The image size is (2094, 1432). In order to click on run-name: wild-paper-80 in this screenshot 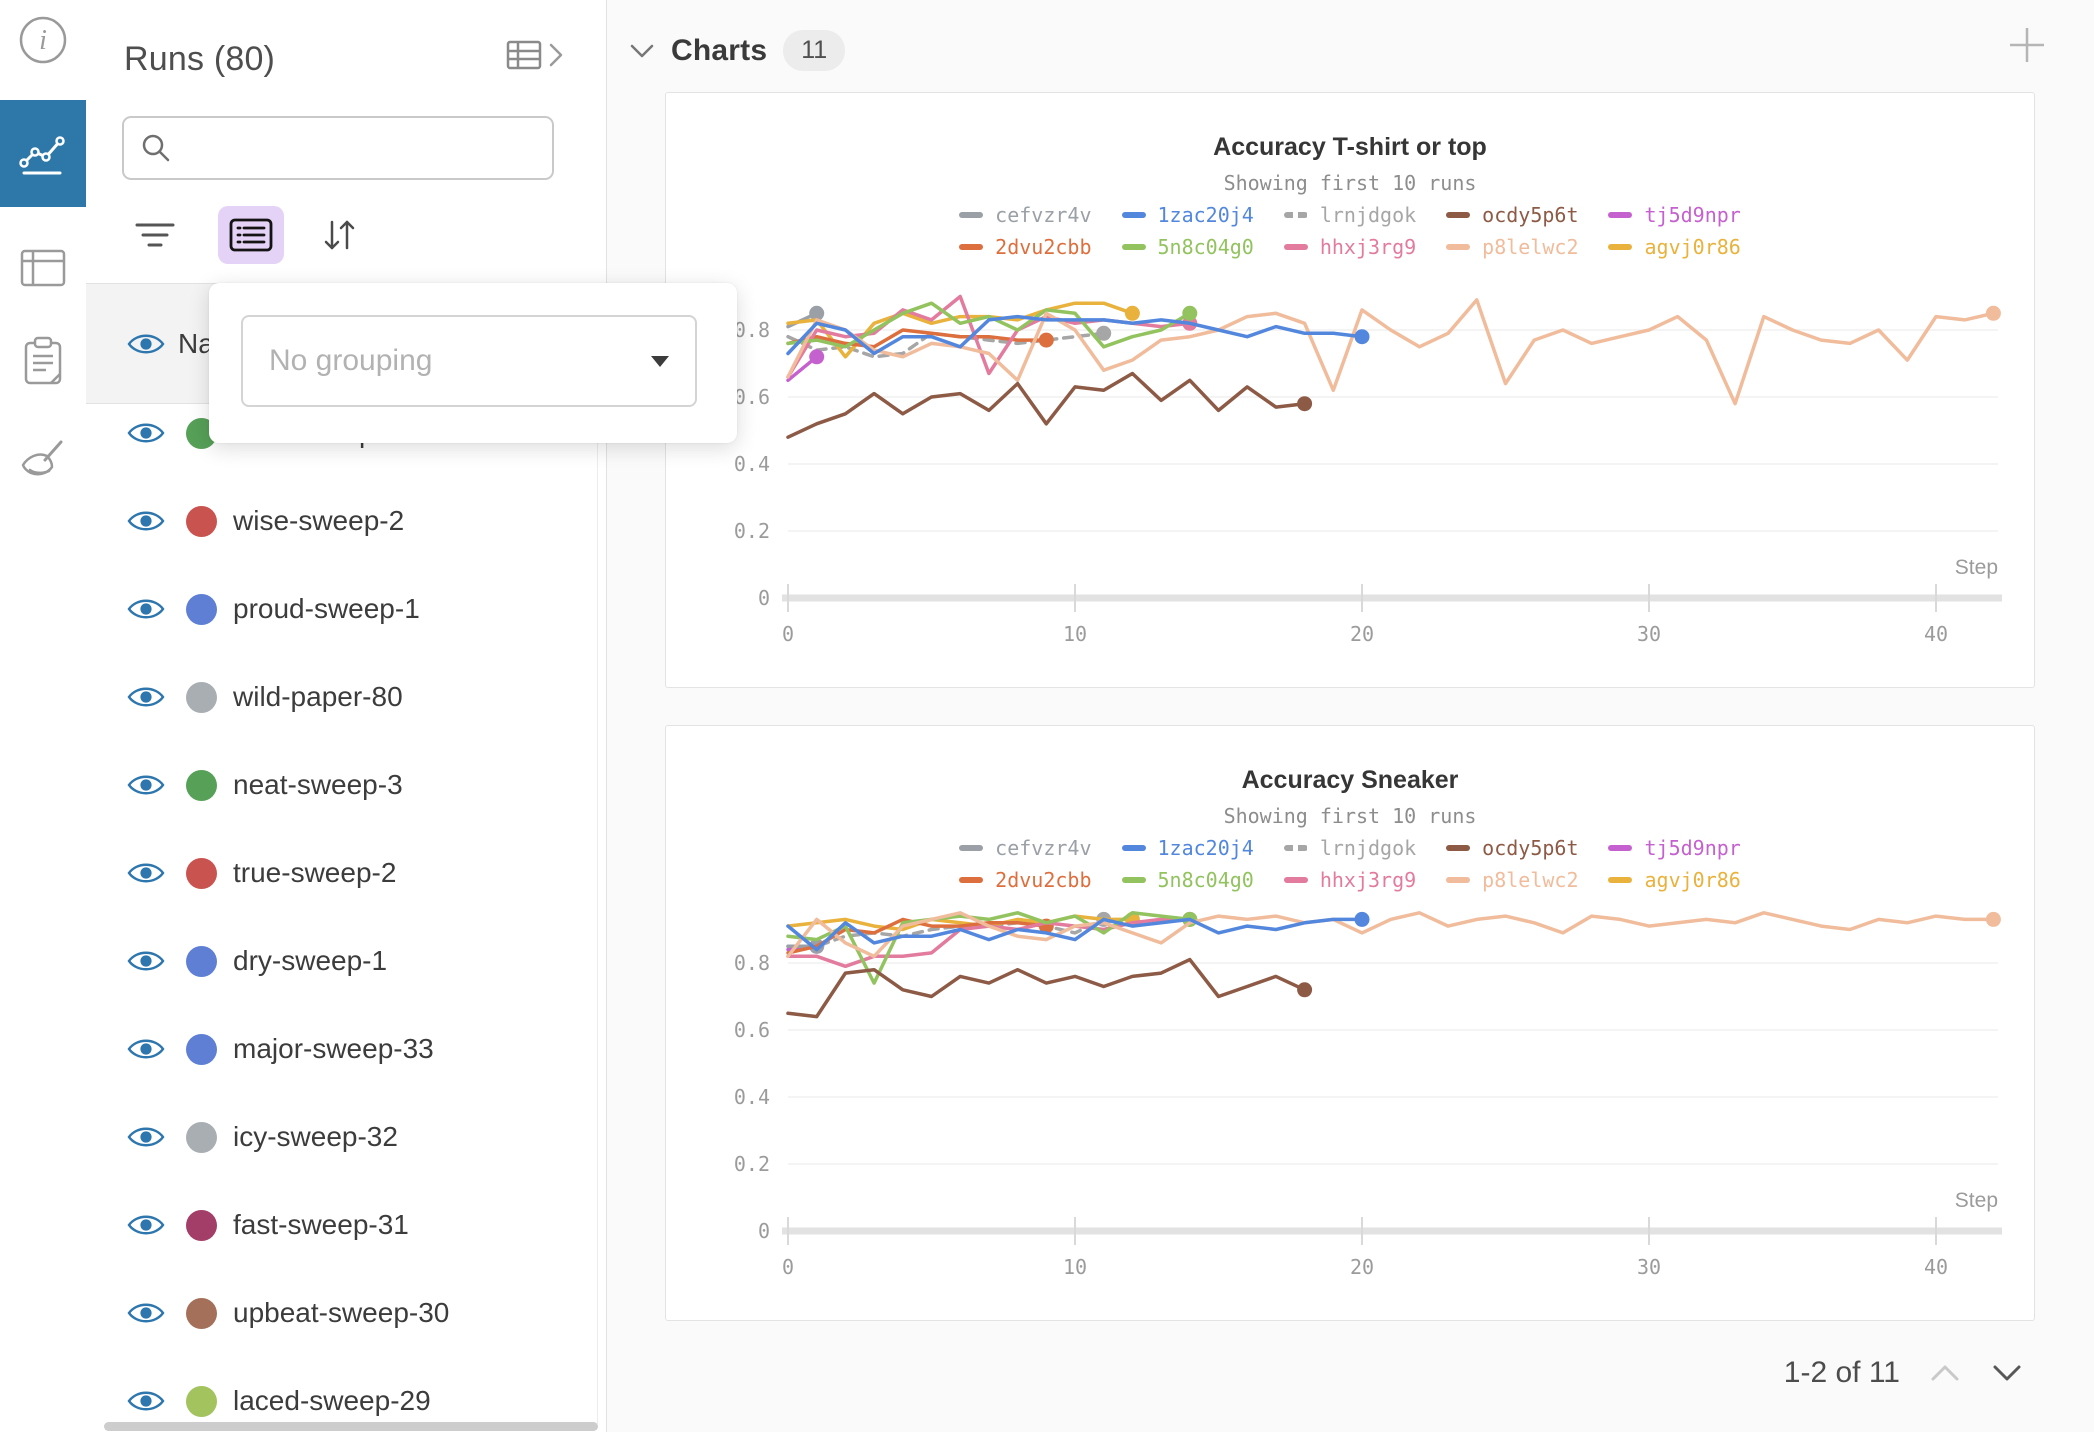, I will do `click(318, 696)`.